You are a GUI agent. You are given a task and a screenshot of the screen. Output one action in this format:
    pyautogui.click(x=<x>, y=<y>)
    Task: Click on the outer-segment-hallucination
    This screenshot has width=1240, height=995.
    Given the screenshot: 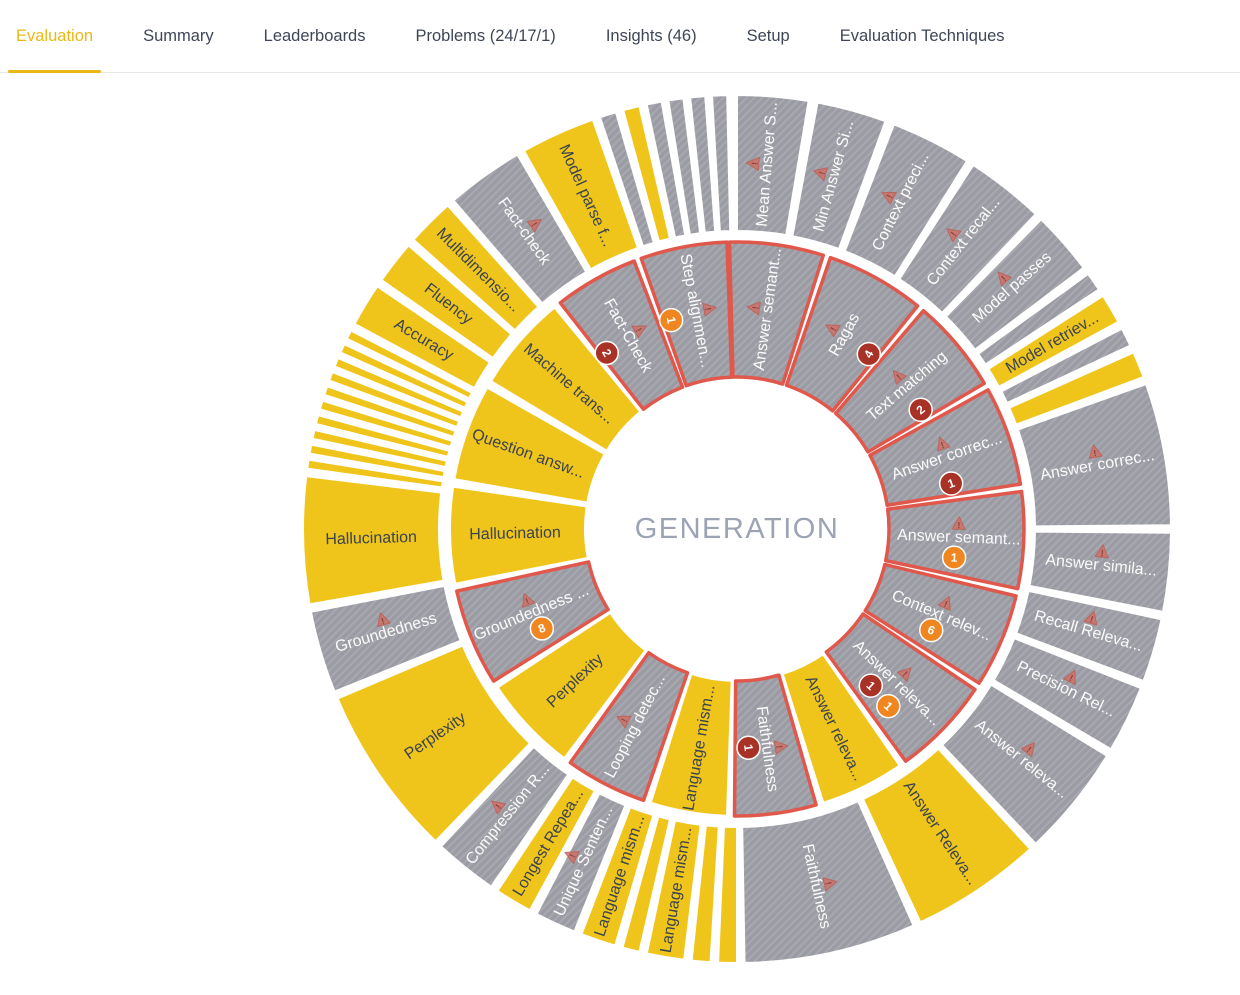 What is the action you would take?
    pyautogui.click(x=373, y=540)
    